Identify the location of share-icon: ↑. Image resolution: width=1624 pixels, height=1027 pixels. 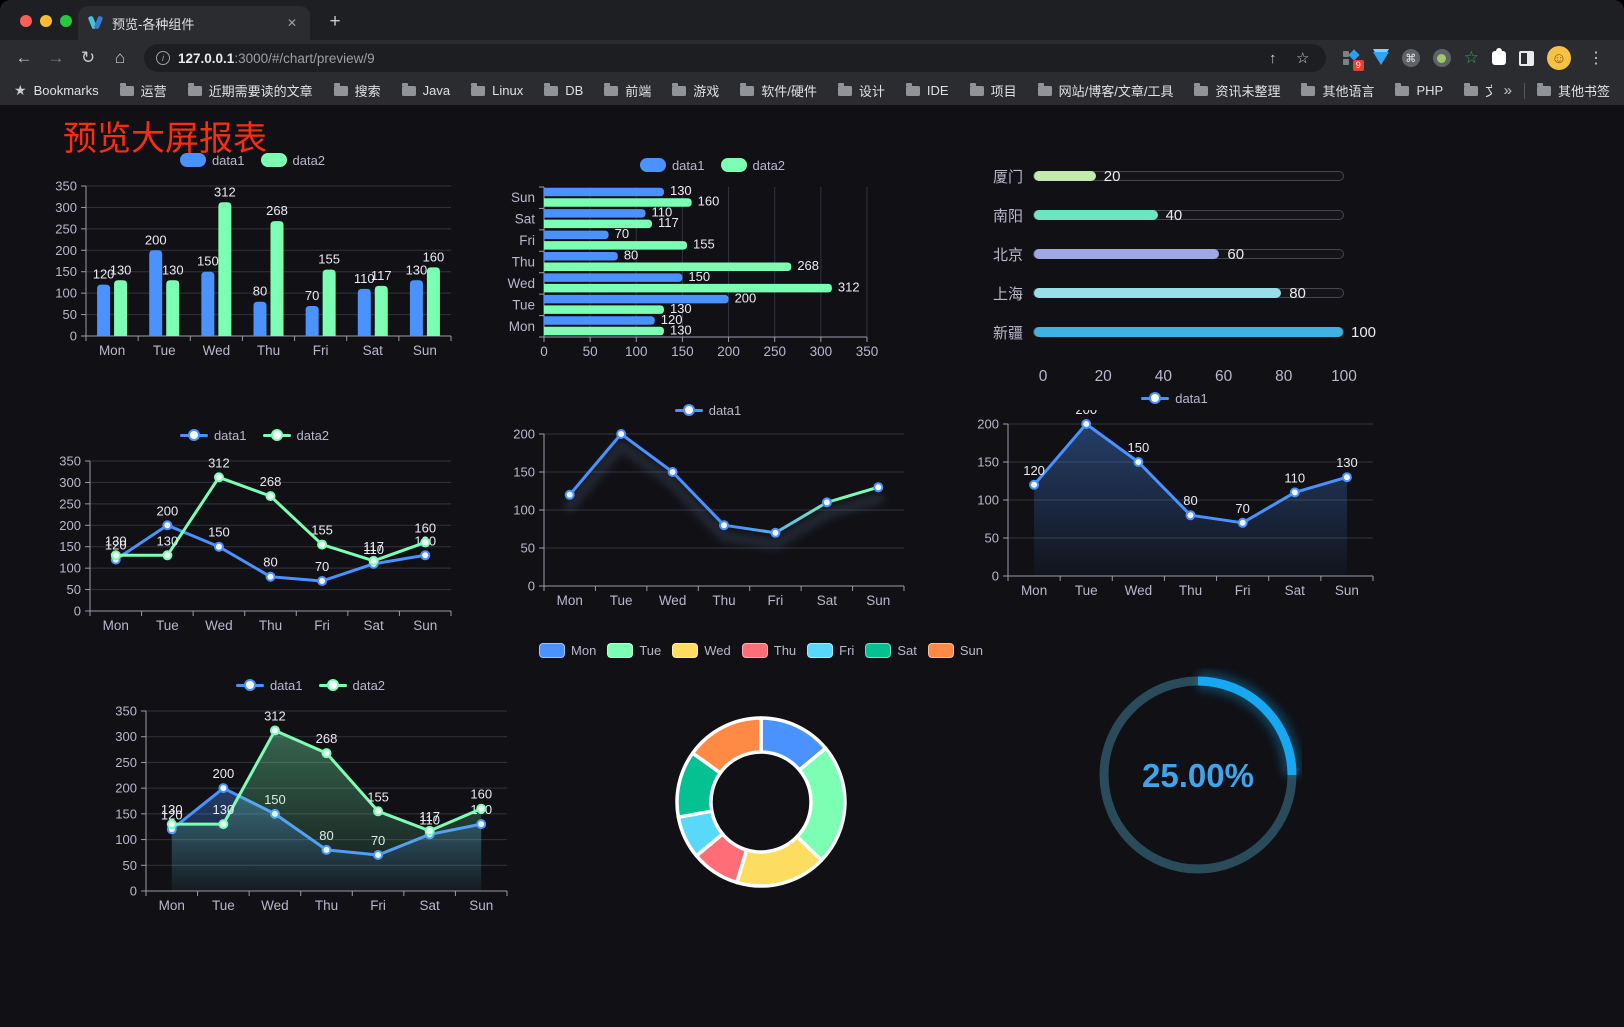
(1273, 58).